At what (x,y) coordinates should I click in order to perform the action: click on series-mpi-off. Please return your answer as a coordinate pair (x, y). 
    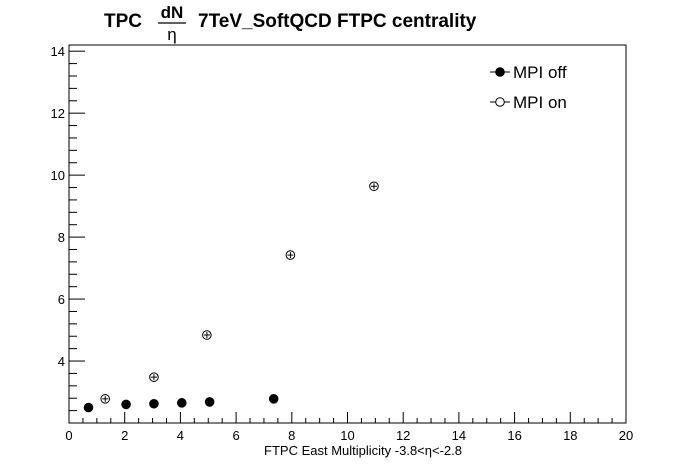
    Looking at the image, I should click on (181, 403).